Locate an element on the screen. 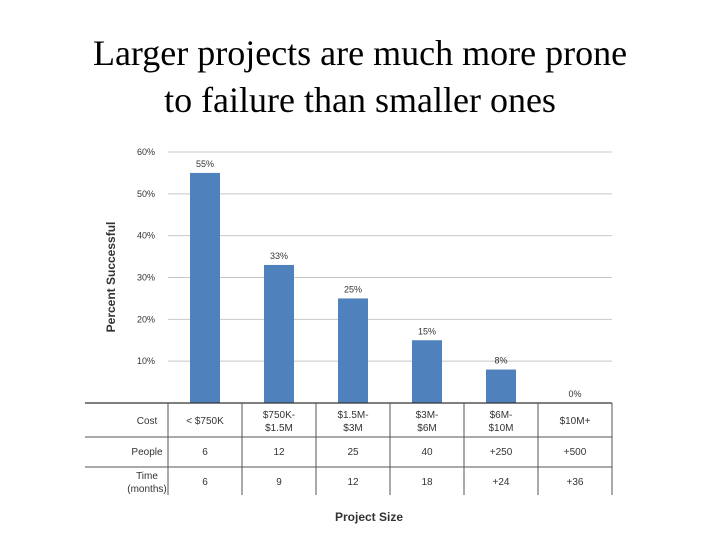  table-cell-time: +24 is located at coordinates (501, 482).